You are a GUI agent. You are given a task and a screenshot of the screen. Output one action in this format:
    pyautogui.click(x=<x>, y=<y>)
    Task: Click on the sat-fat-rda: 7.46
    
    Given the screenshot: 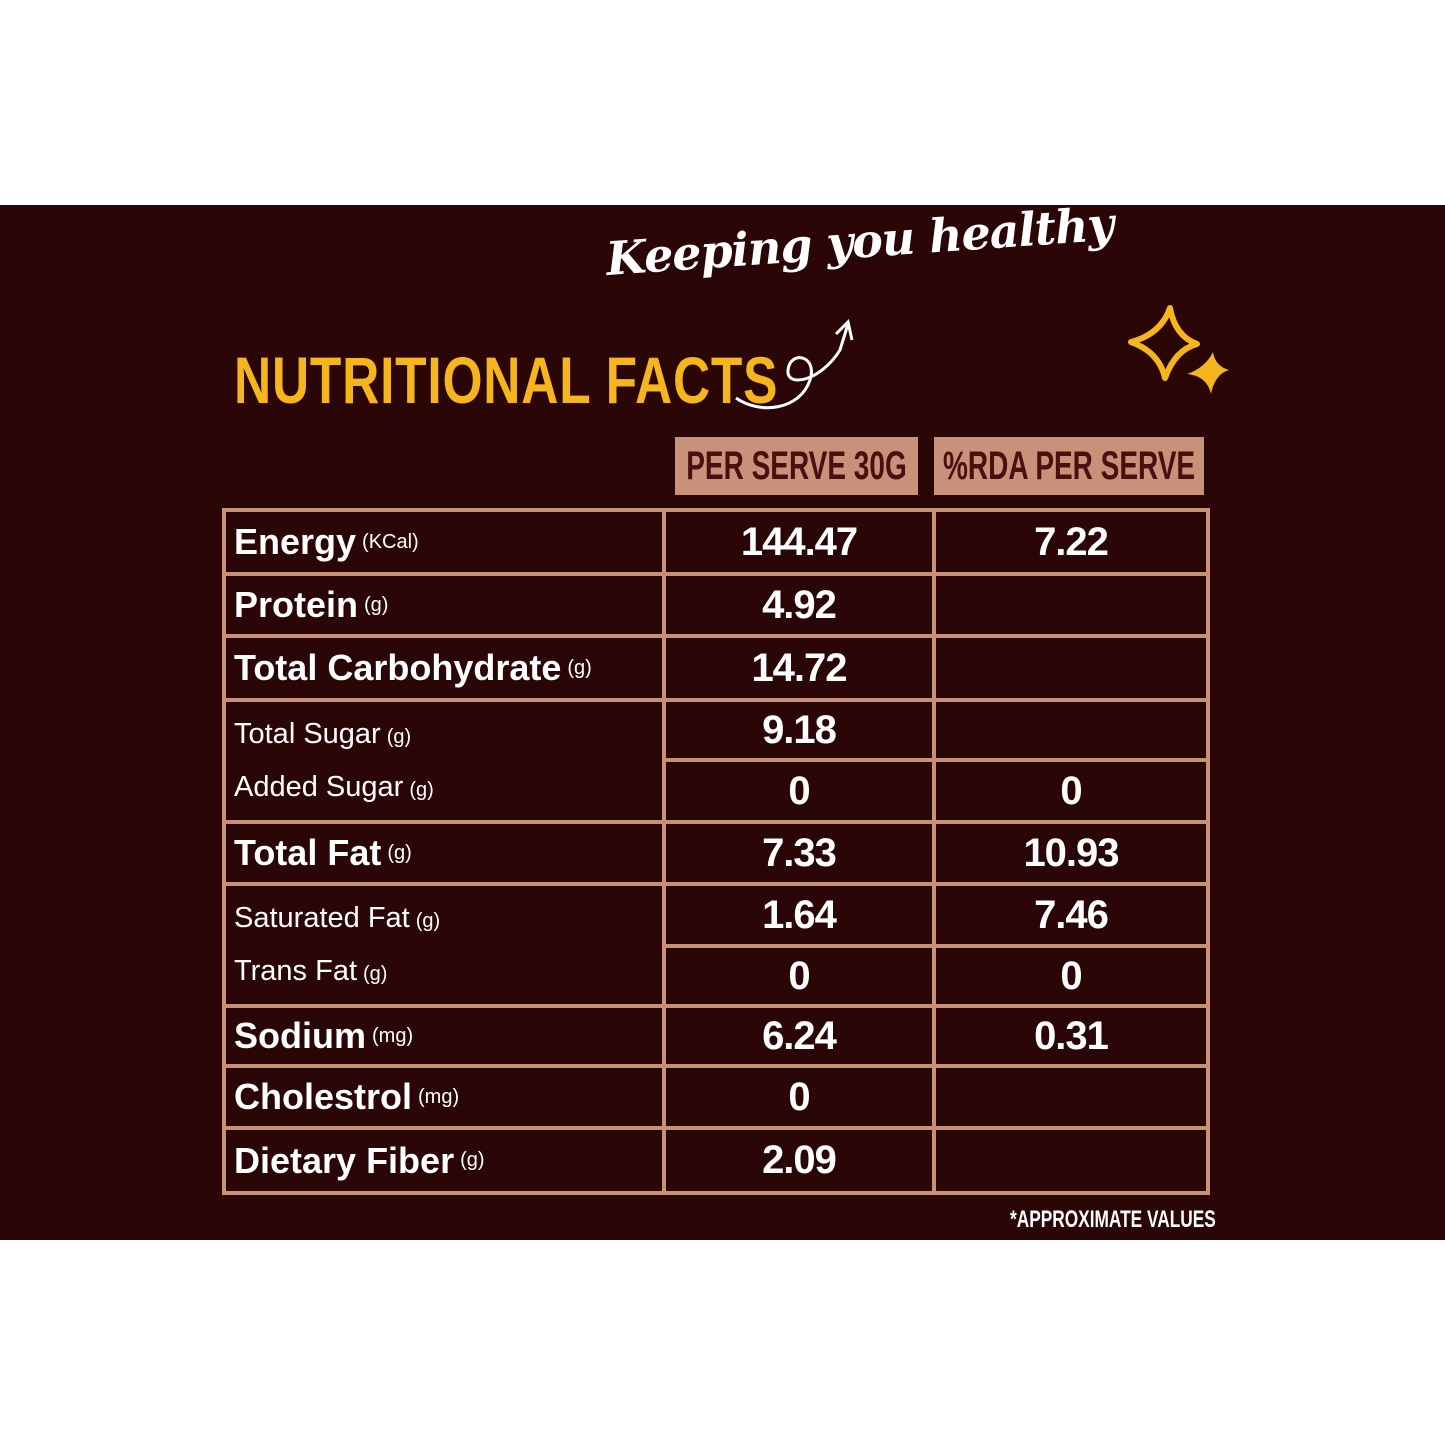 What is the action you would take?
    pyautogui.click(x=1071, y=915)
    